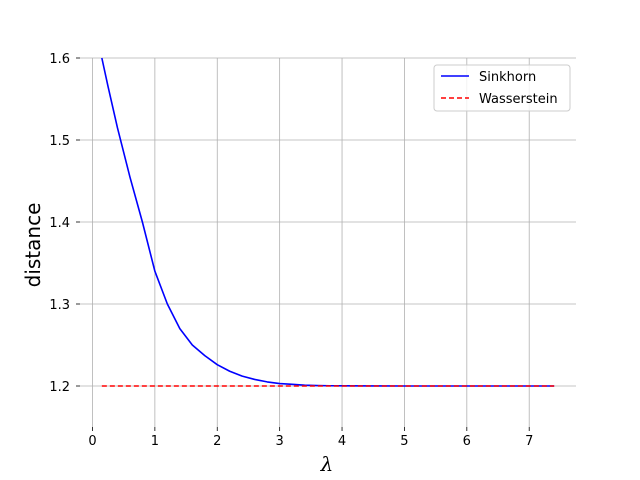  I want to click on x-tick-label-6: 6, so click(467, 441).